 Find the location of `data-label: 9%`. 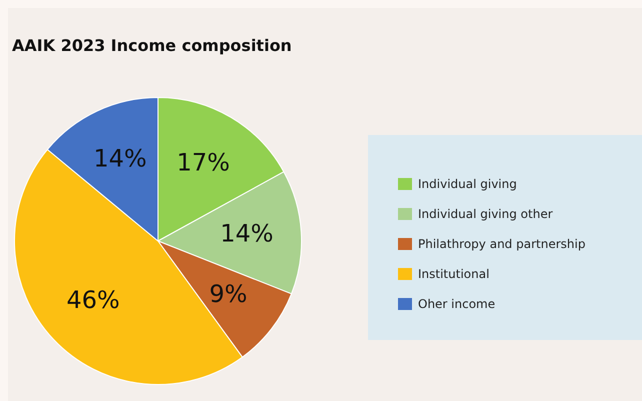

data-label: 9% is located at coordinates (228, 294).